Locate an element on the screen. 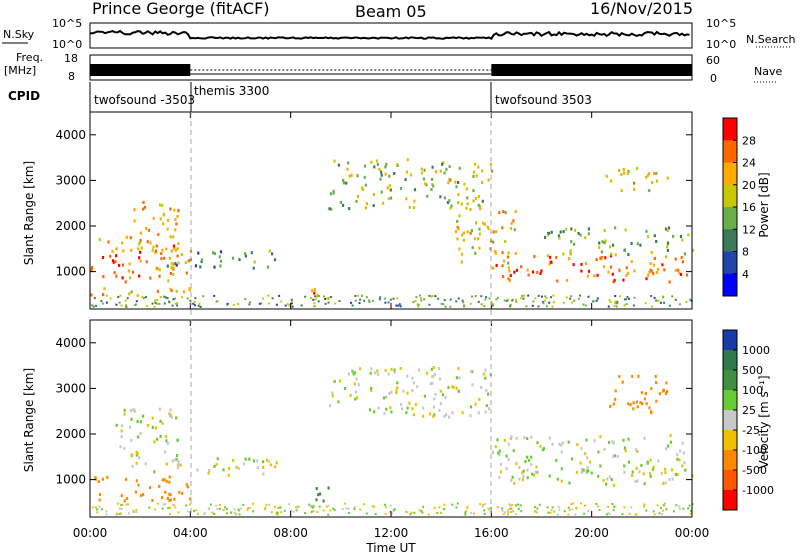 The width and height of the screenshot is (800, 554). velocity-colorbar-tick-label: 25 is located at coordinates (749, 410).